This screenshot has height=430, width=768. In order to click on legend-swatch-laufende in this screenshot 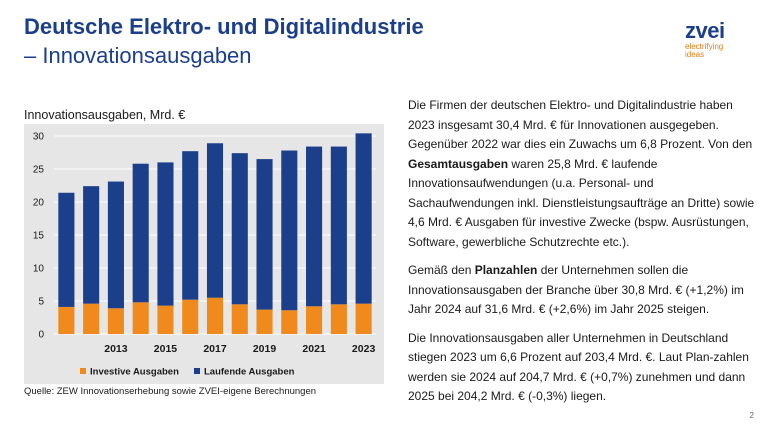, I will do `click(197, 371)`.